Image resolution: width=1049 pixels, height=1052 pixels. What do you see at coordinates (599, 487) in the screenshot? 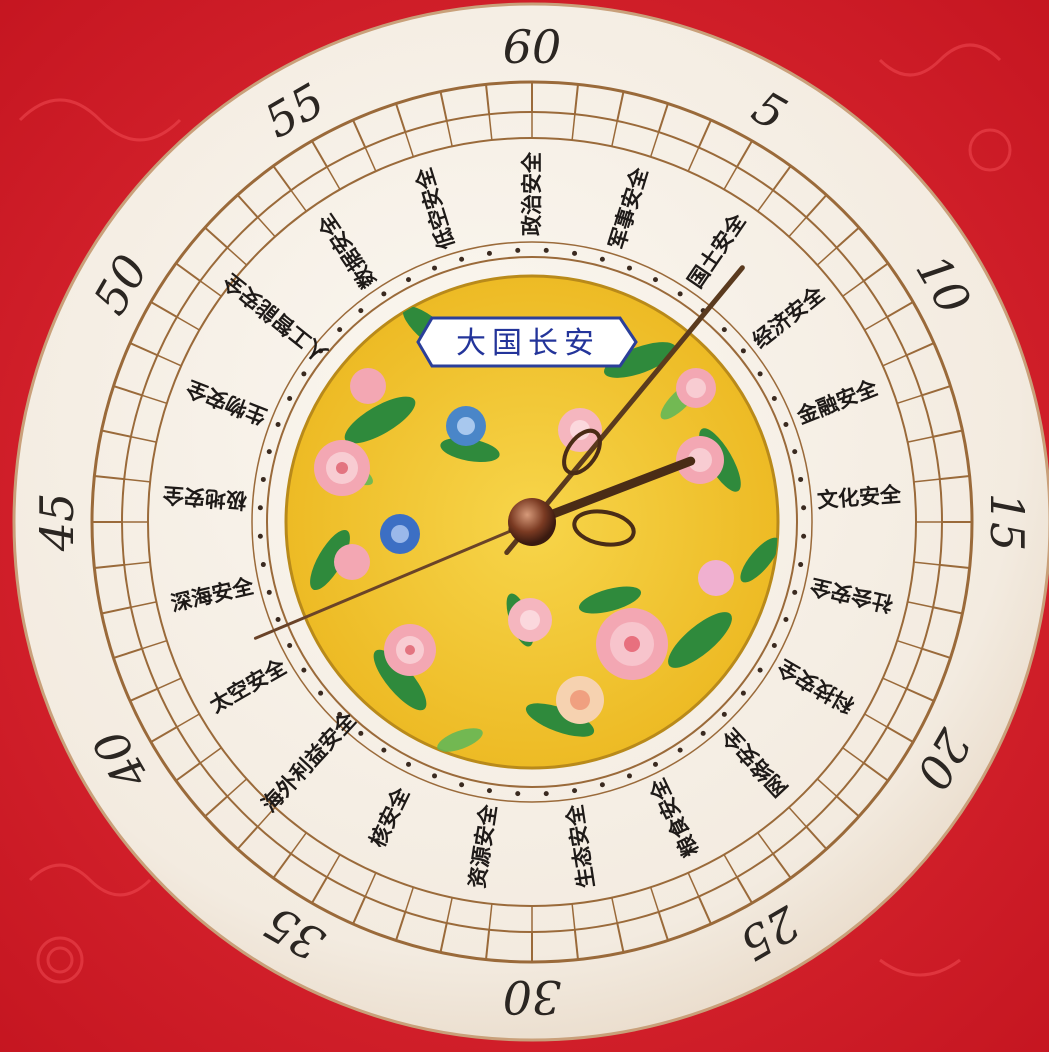
I see `hand-ornament` at bounding box center [599, 487].